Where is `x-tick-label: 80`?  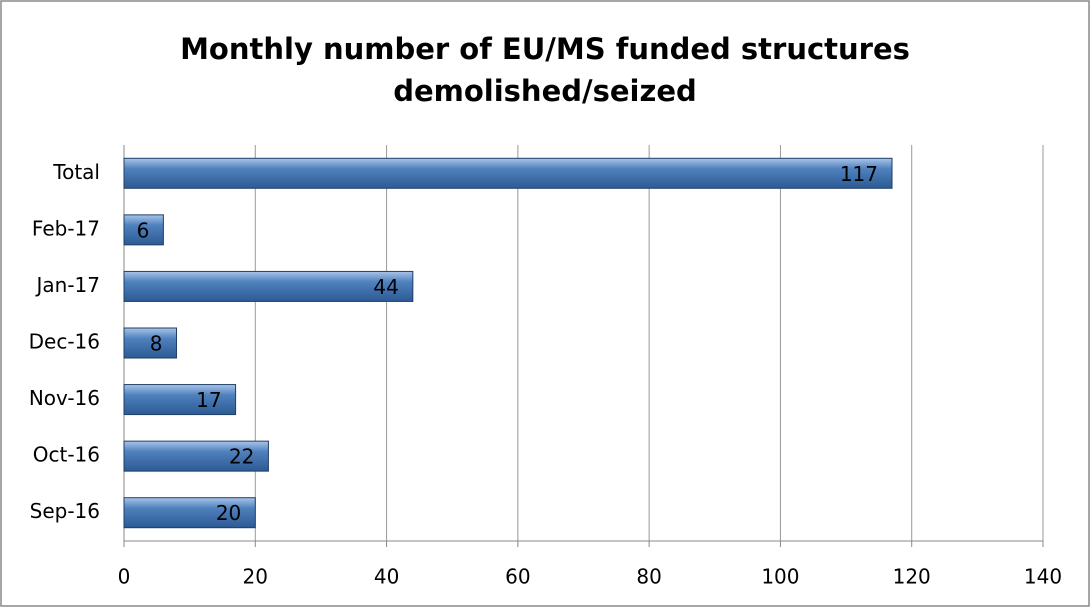
x-tick-label: 80 is located at coordinates (648, 577).